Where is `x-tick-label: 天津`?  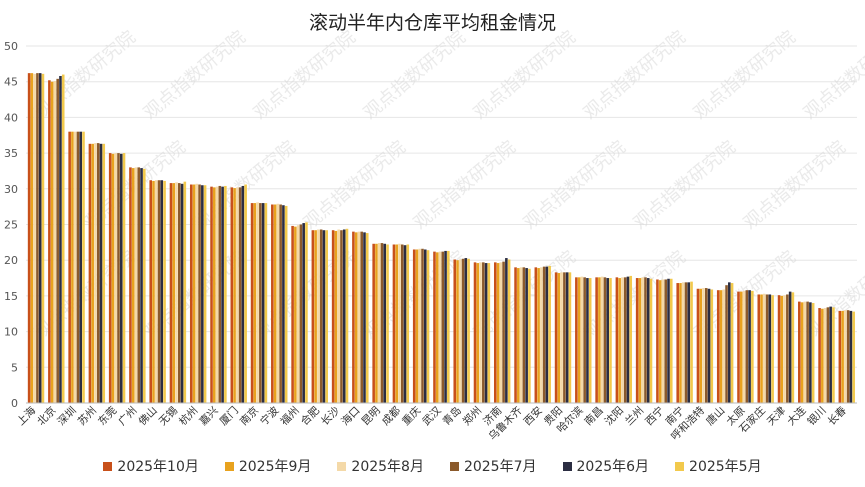
x-tick-label: 天津 is located at coordinates (777, 416).